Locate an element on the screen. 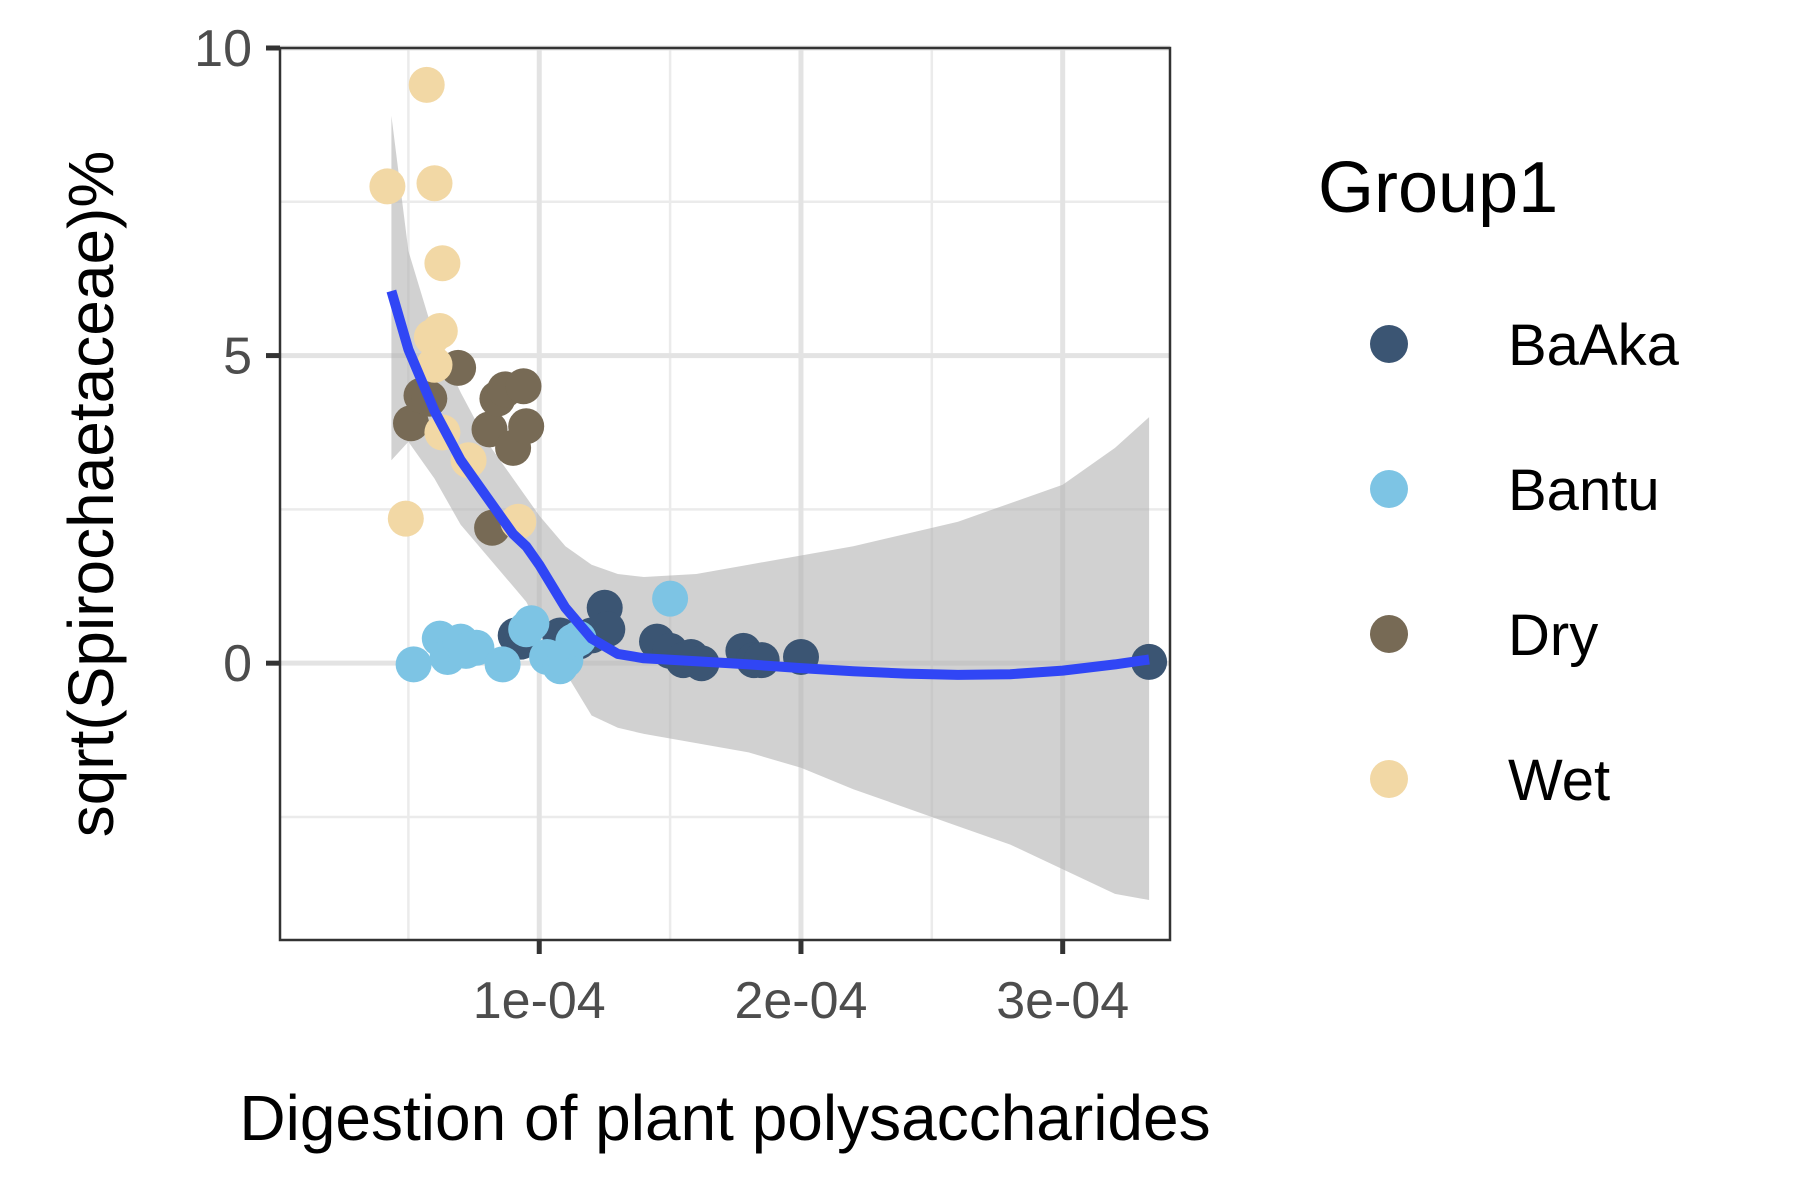 This screenshot has width=1800, height=1200. legend-label: Bantu is located at coordinates (1584, 490).